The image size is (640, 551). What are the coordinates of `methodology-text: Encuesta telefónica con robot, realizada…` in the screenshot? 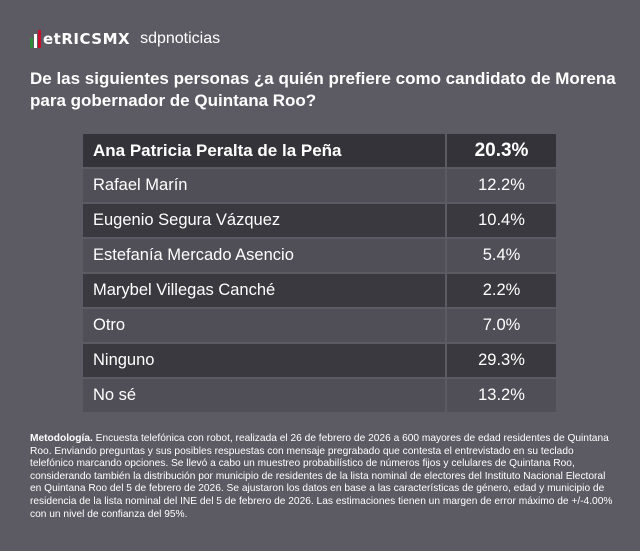 It's located at (321, 476).